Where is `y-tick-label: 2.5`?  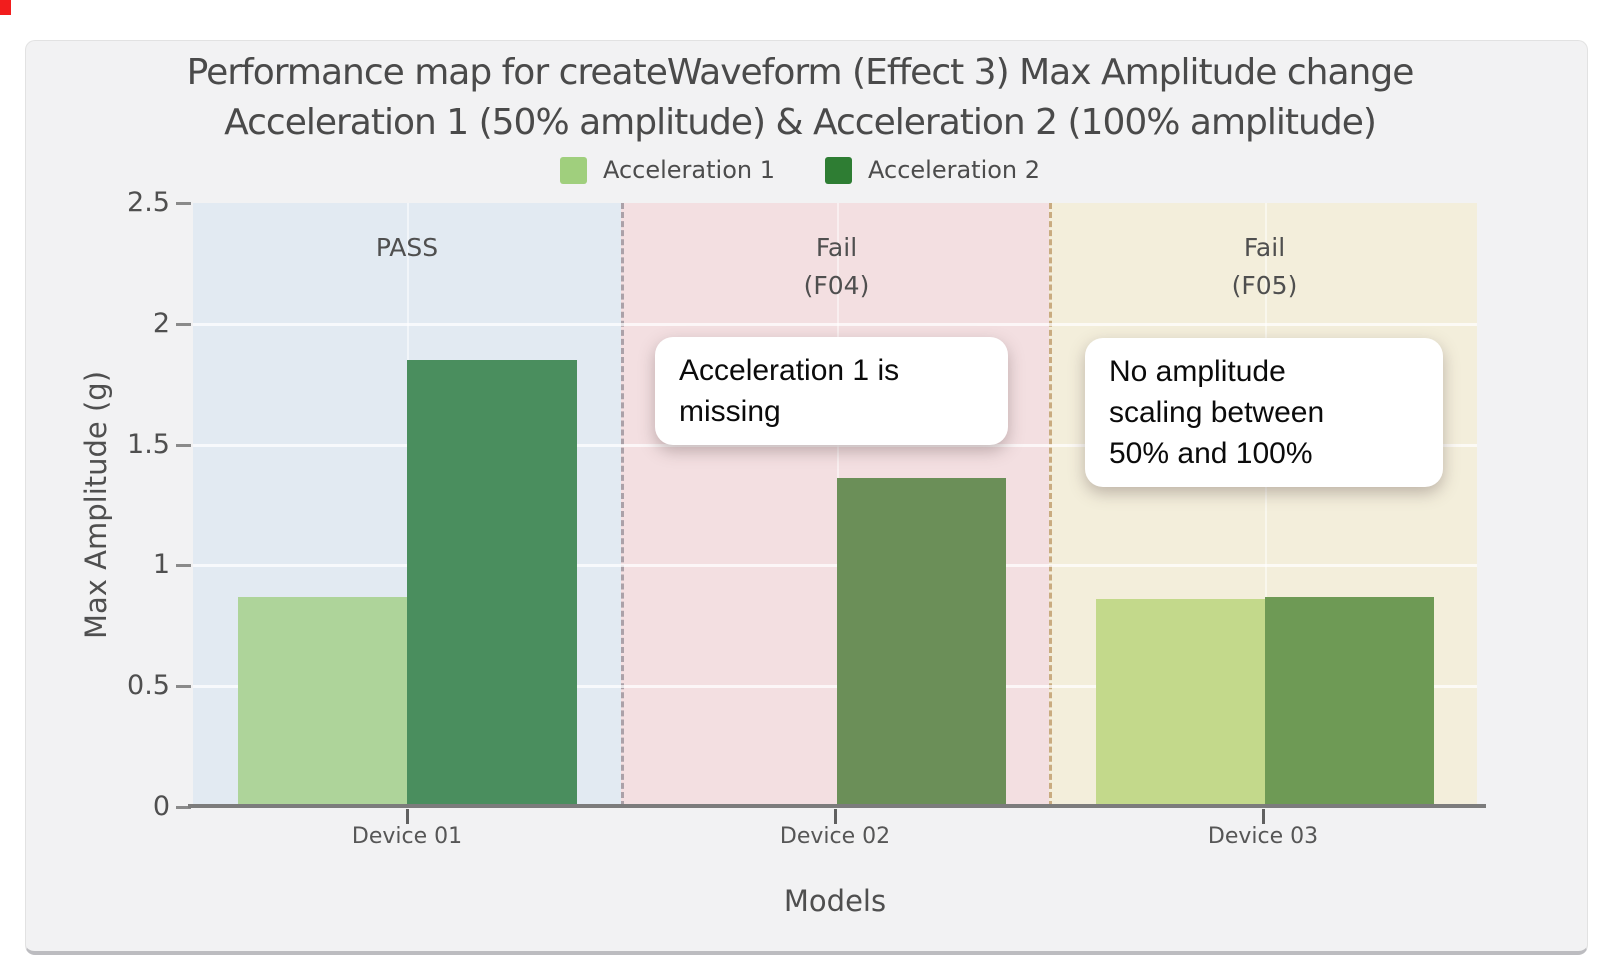 y-tick-label: 2.5 is located at coordinates (148, 202).